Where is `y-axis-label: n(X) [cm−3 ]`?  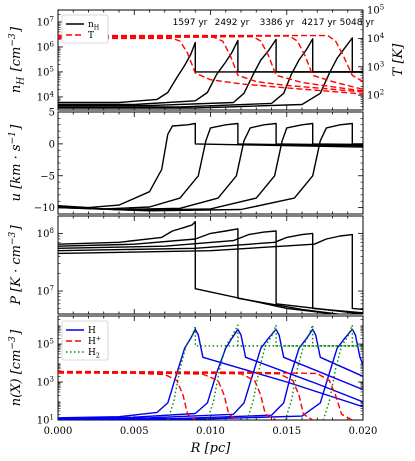
y-axis-label: n(X) [cm−3 ] is located at coordinates (16, 367).